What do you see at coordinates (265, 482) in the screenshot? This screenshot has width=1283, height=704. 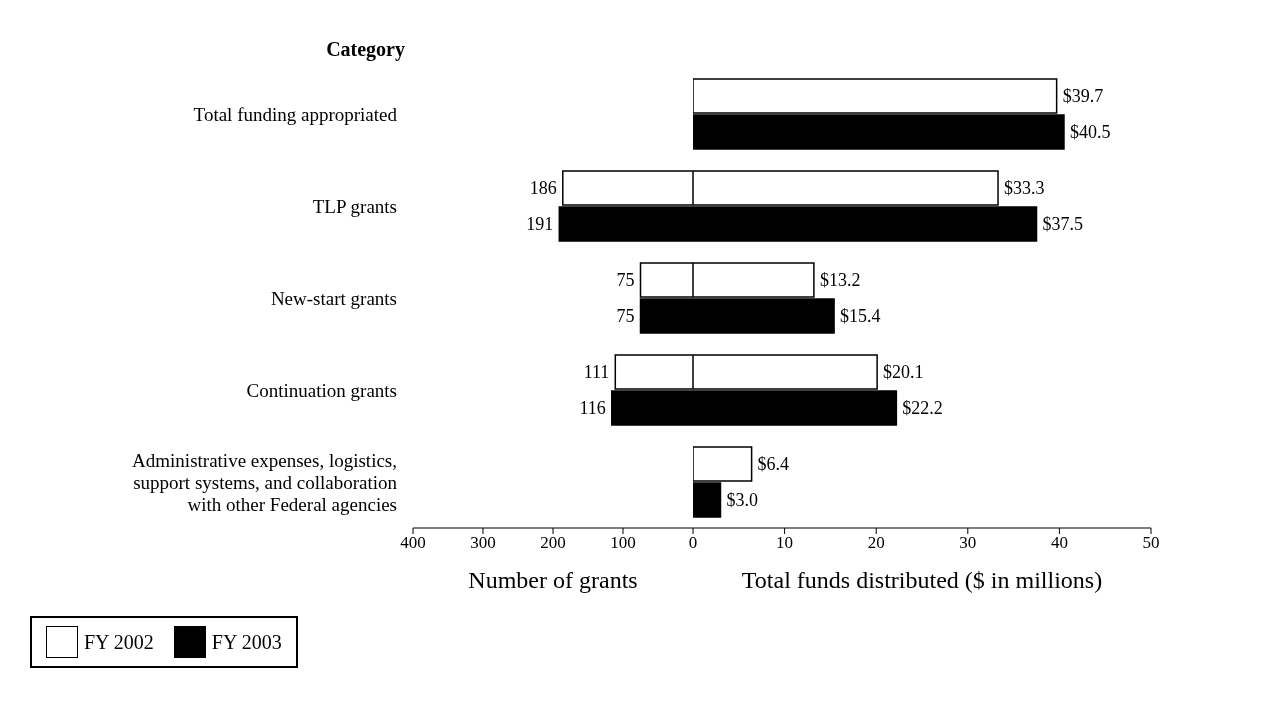 I see `y-tick-label: Administrative expenses, logistics, support systems, and collaboration with other Federal agencies` at bounding box center [265, 482].